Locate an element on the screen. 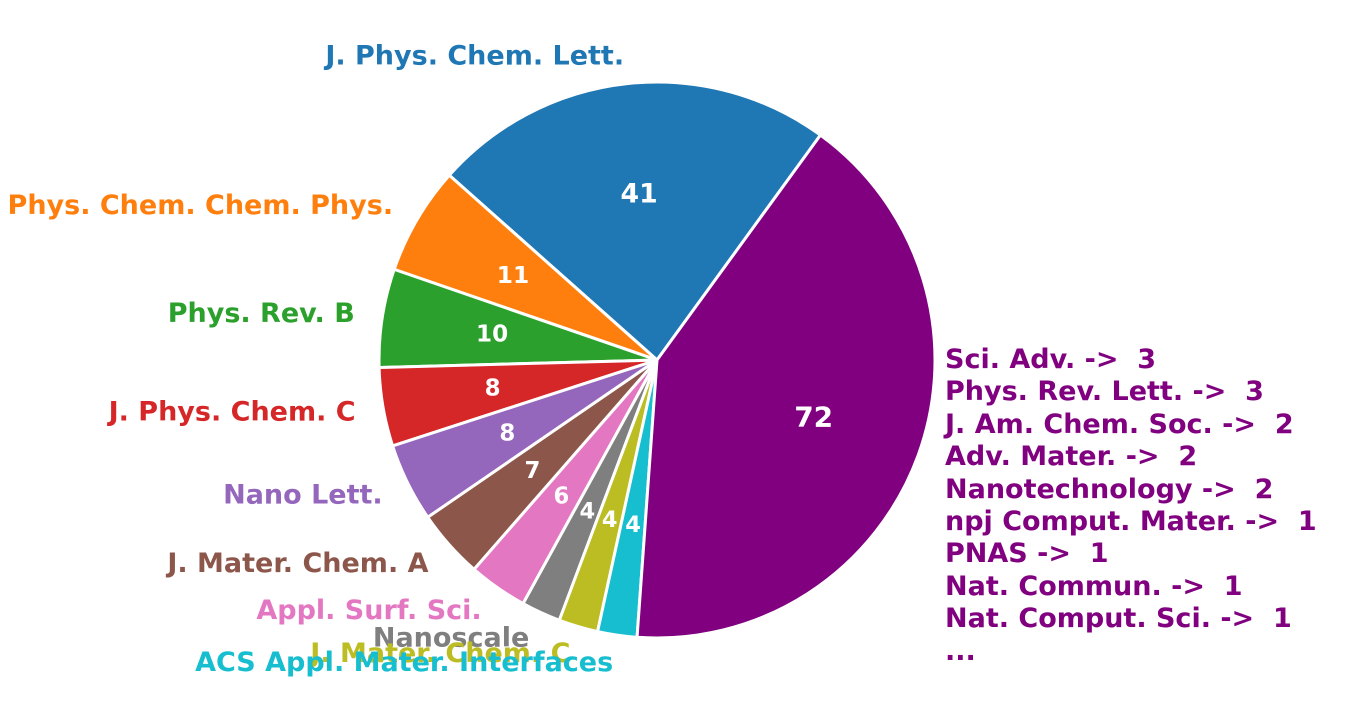 The width and height of the screenshot is (1350, 720). pie-category-label-appl-surf-sci: Appl. Surf. Sci. is located at coordinates (368, 610).